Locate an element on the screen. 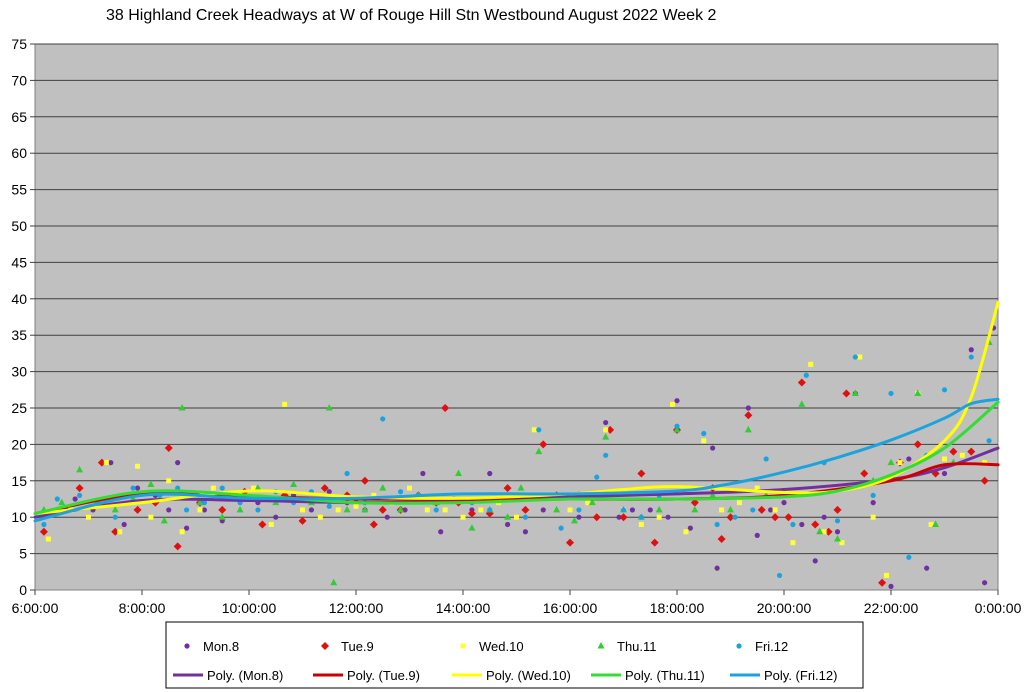  y-tick-label: 45 is located at coordinates (19, 262).